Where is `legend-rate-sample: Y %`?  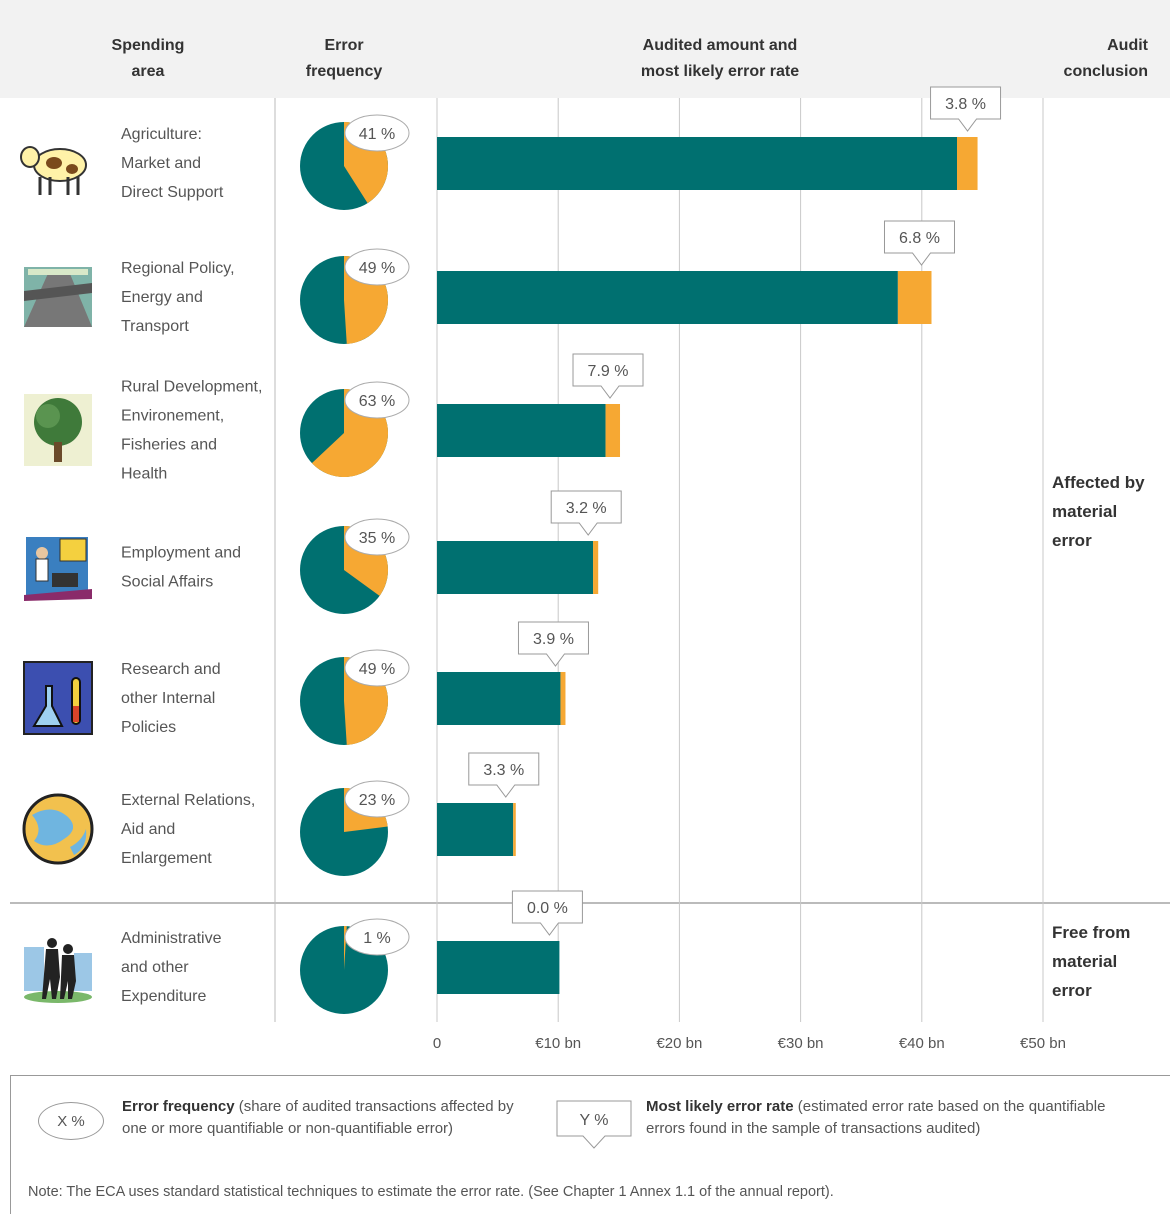 legend-rate-sample: Y % is located at coordinates (593, 1120).